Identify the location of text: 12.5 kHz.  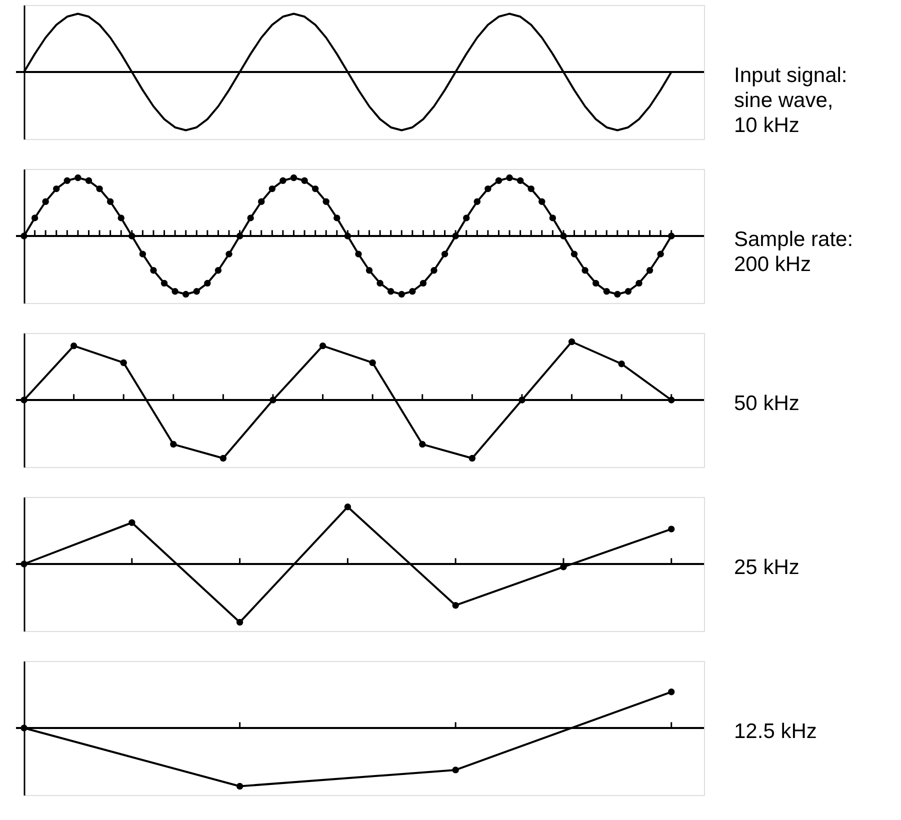
(775, 731).